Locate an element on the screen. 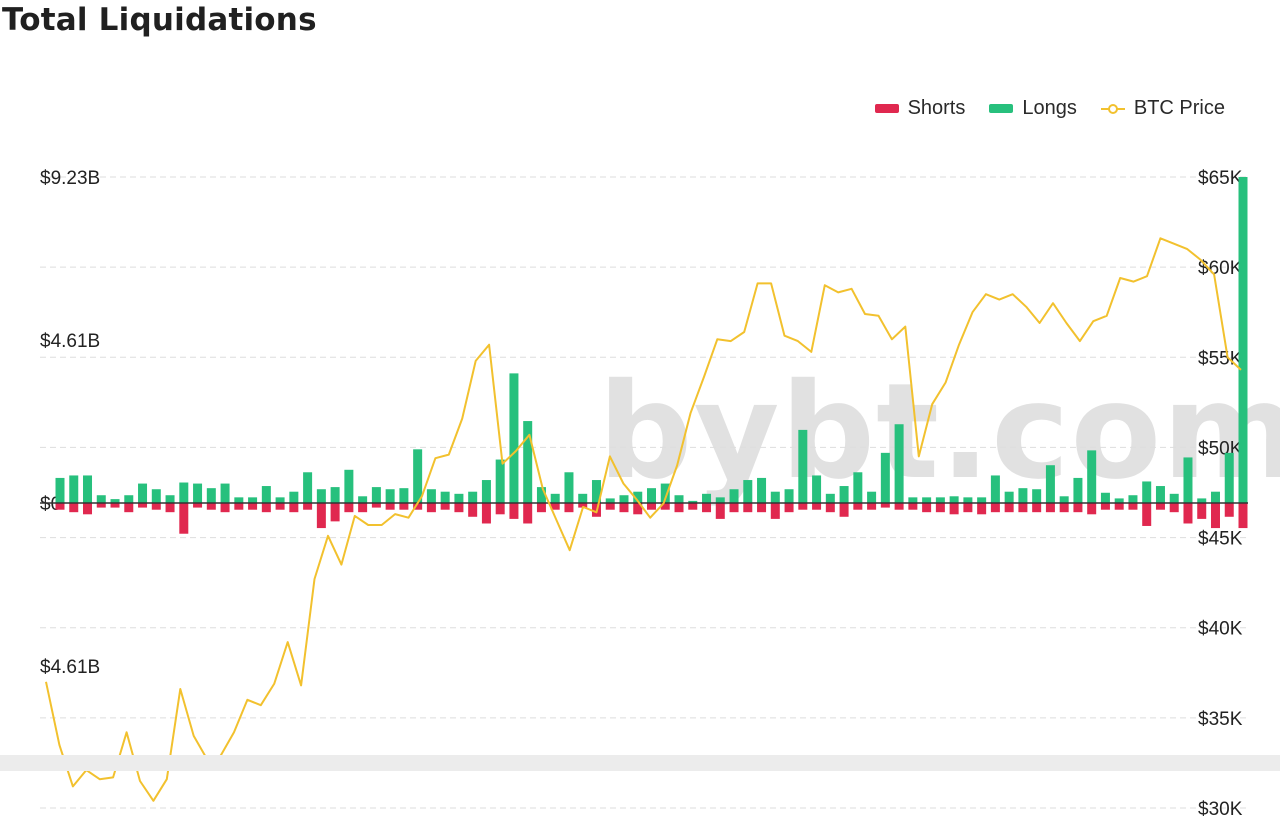 The image size is (1280, 817). scroll-band is located at coordinates (640, 763).